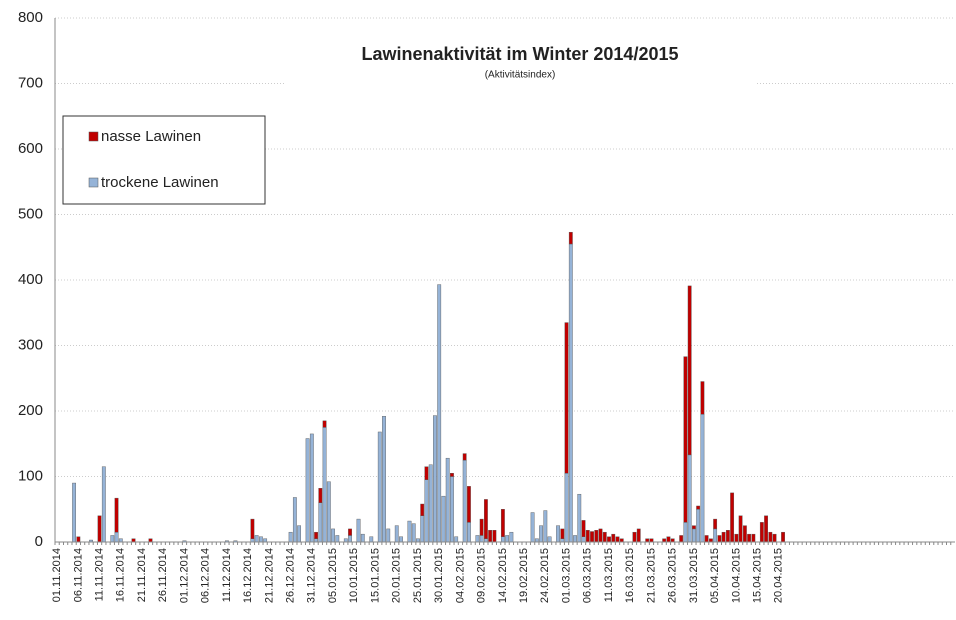  What do you see at coordinates (397, 575) in the screenshot?
I see `x-tick-label: 20.01.2015` at bounding box center [397, 575].